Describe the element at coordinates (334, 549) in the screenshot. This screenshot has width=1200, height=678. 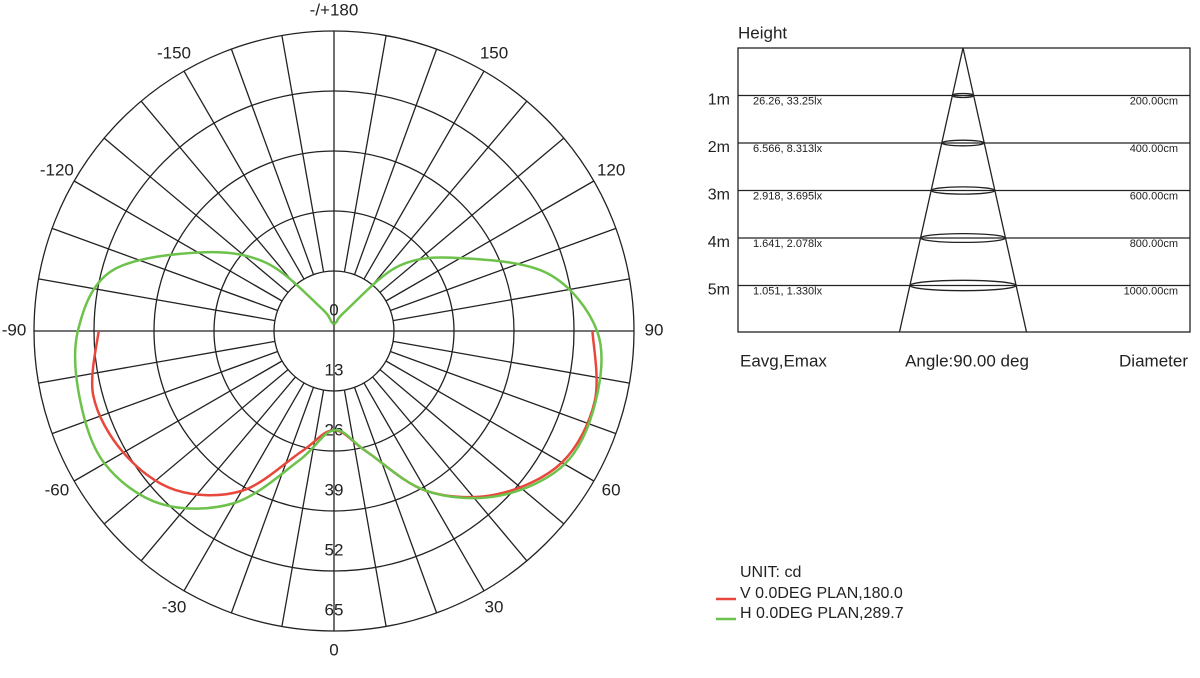
I see `ring-label: 52` at that location.